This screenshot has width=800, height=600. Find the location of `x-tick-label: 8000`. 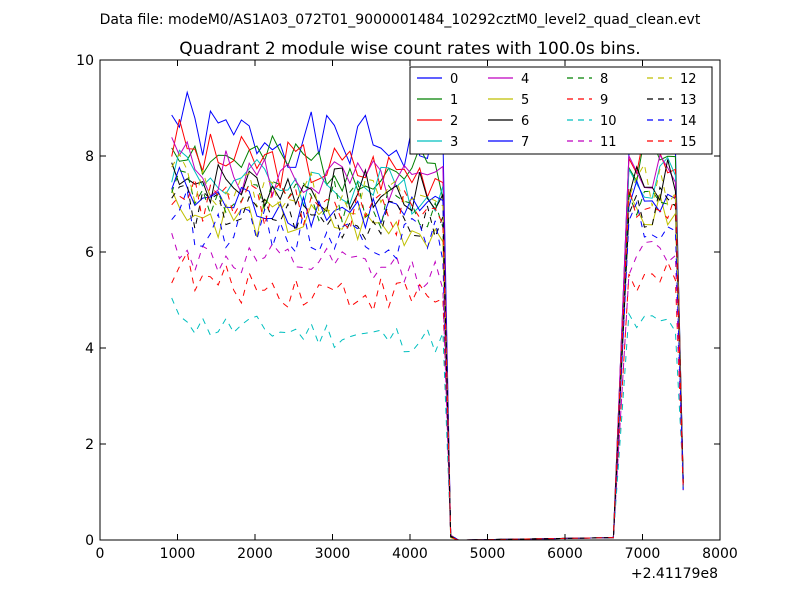

x-tick-label: 8000 is located at coordinates (720, 554).